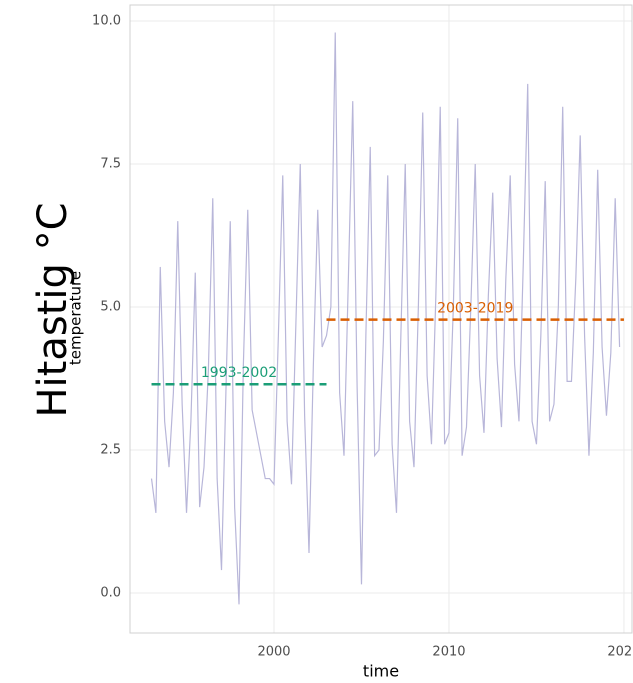  Describe the element at coordinates (106, 21) in the screenshot. I see `y-tick-label: 10.0` at that location.